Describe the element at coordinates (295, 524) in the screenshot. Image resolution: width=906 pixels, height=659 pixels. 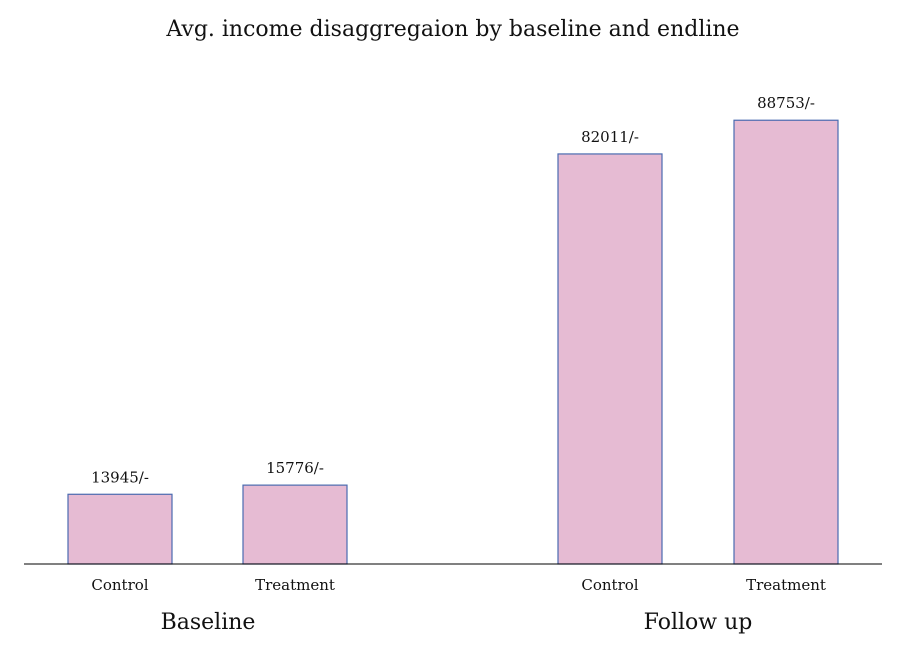
I see `bar-baseline-treatment` at that location.